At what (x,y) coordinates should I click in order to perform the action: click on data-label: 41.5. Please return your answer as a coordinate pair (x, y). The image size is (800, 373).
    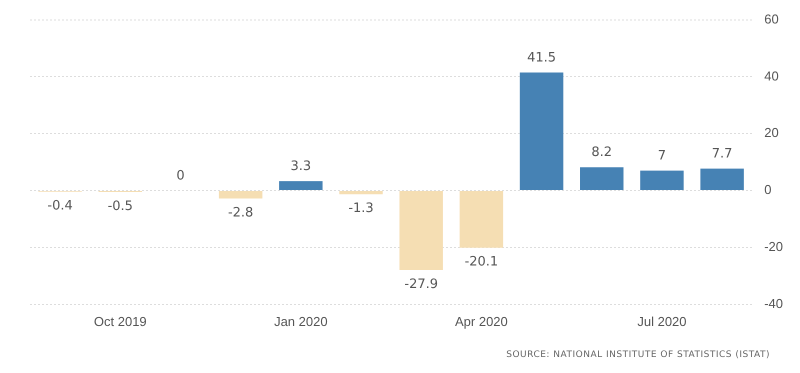
    Looking at the image, I should click on (541, 58).